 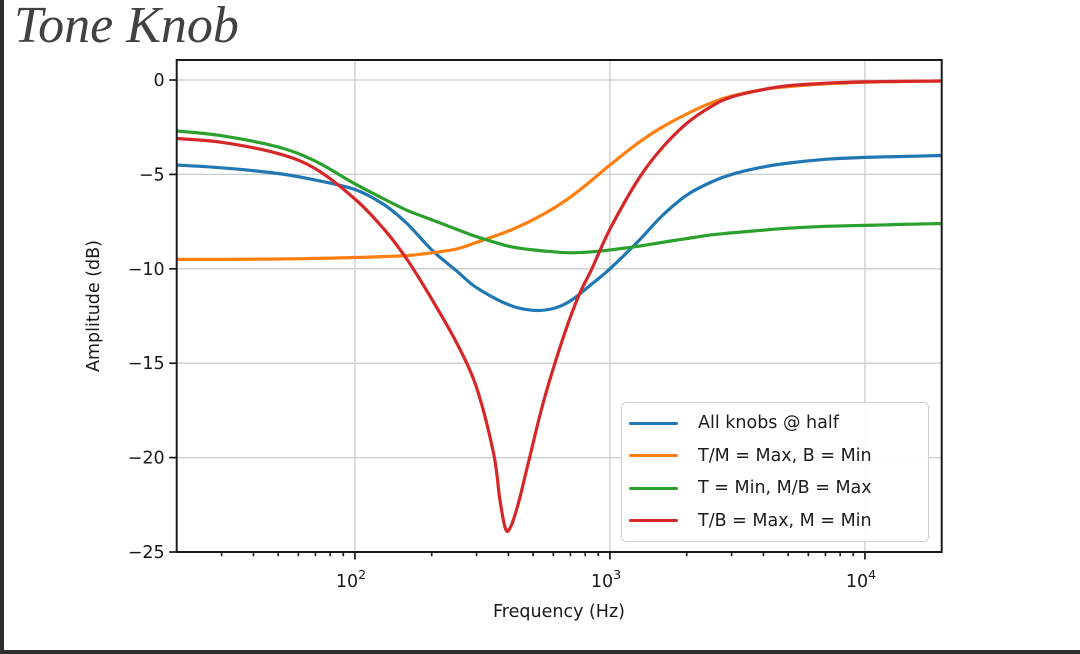 What do you see at coordinates (785, 488) in the screenshot?
I see `legend-label: T = Min, M/B = Max` at bounding box center [785, 488].